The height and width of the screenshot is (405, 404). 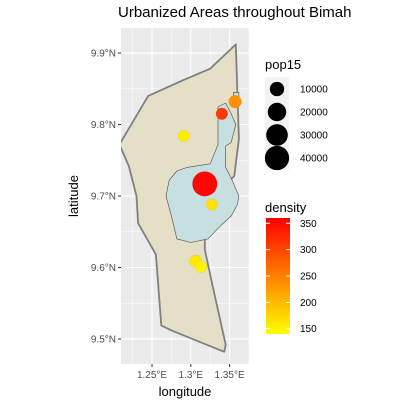 I want to click on colorbar-label: 350, so click(x=308, y=224).